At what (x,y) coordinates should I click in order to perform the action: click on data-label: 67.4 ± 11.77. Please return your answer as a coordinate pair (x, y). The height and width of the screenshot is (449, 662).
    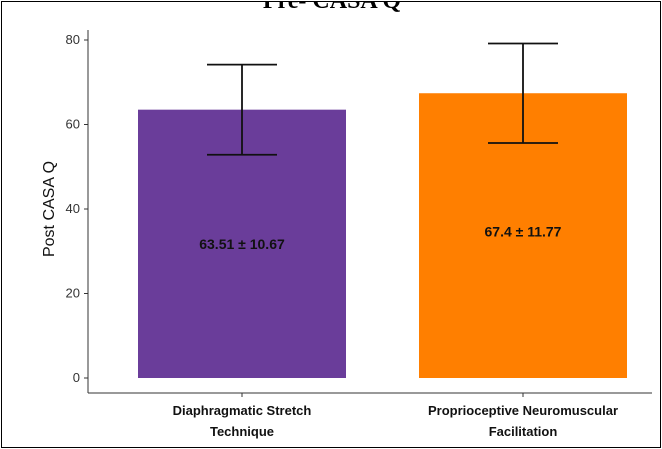
    Looking at the image, I should click on (523, 232).